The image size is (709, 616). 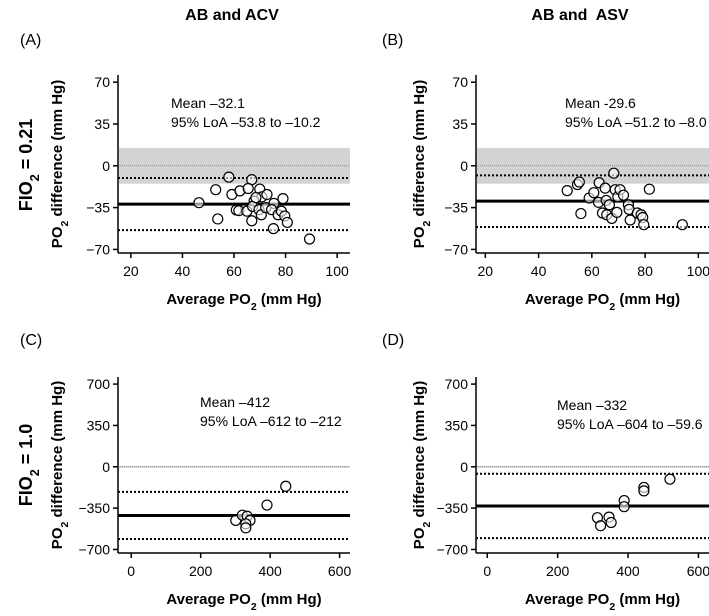 What do you see at coordinates (630, 424) in the screenshot?
I see `loa-annotation: 95% LoA –604 to –59.6` at bounding box center [630, 424].